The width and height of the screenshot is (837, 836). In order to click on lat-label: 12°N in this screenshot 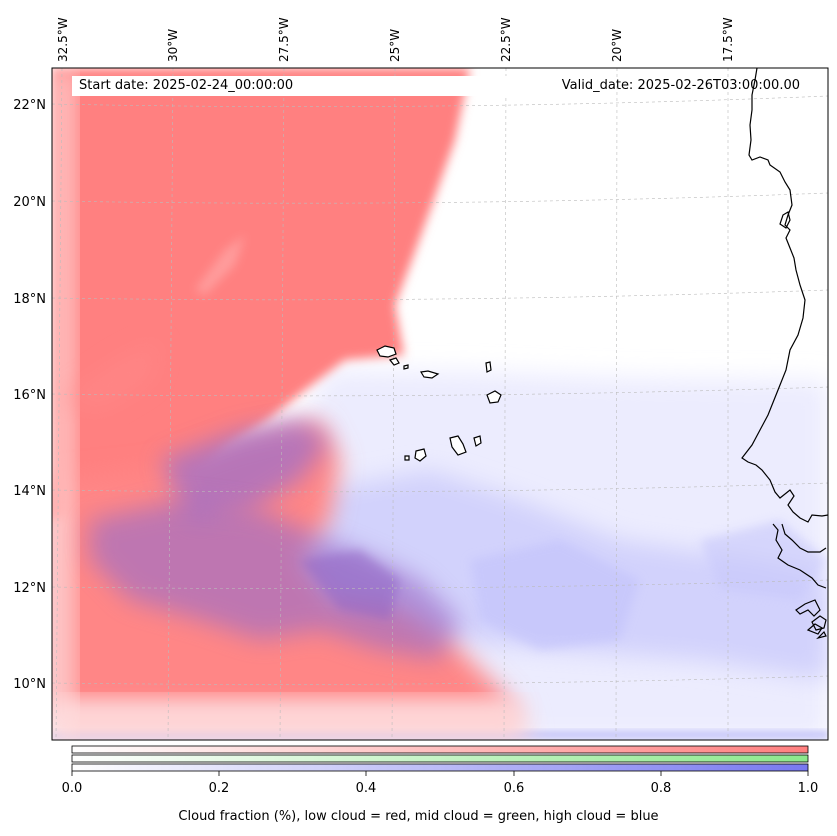, I will do `click(29, 588)`.